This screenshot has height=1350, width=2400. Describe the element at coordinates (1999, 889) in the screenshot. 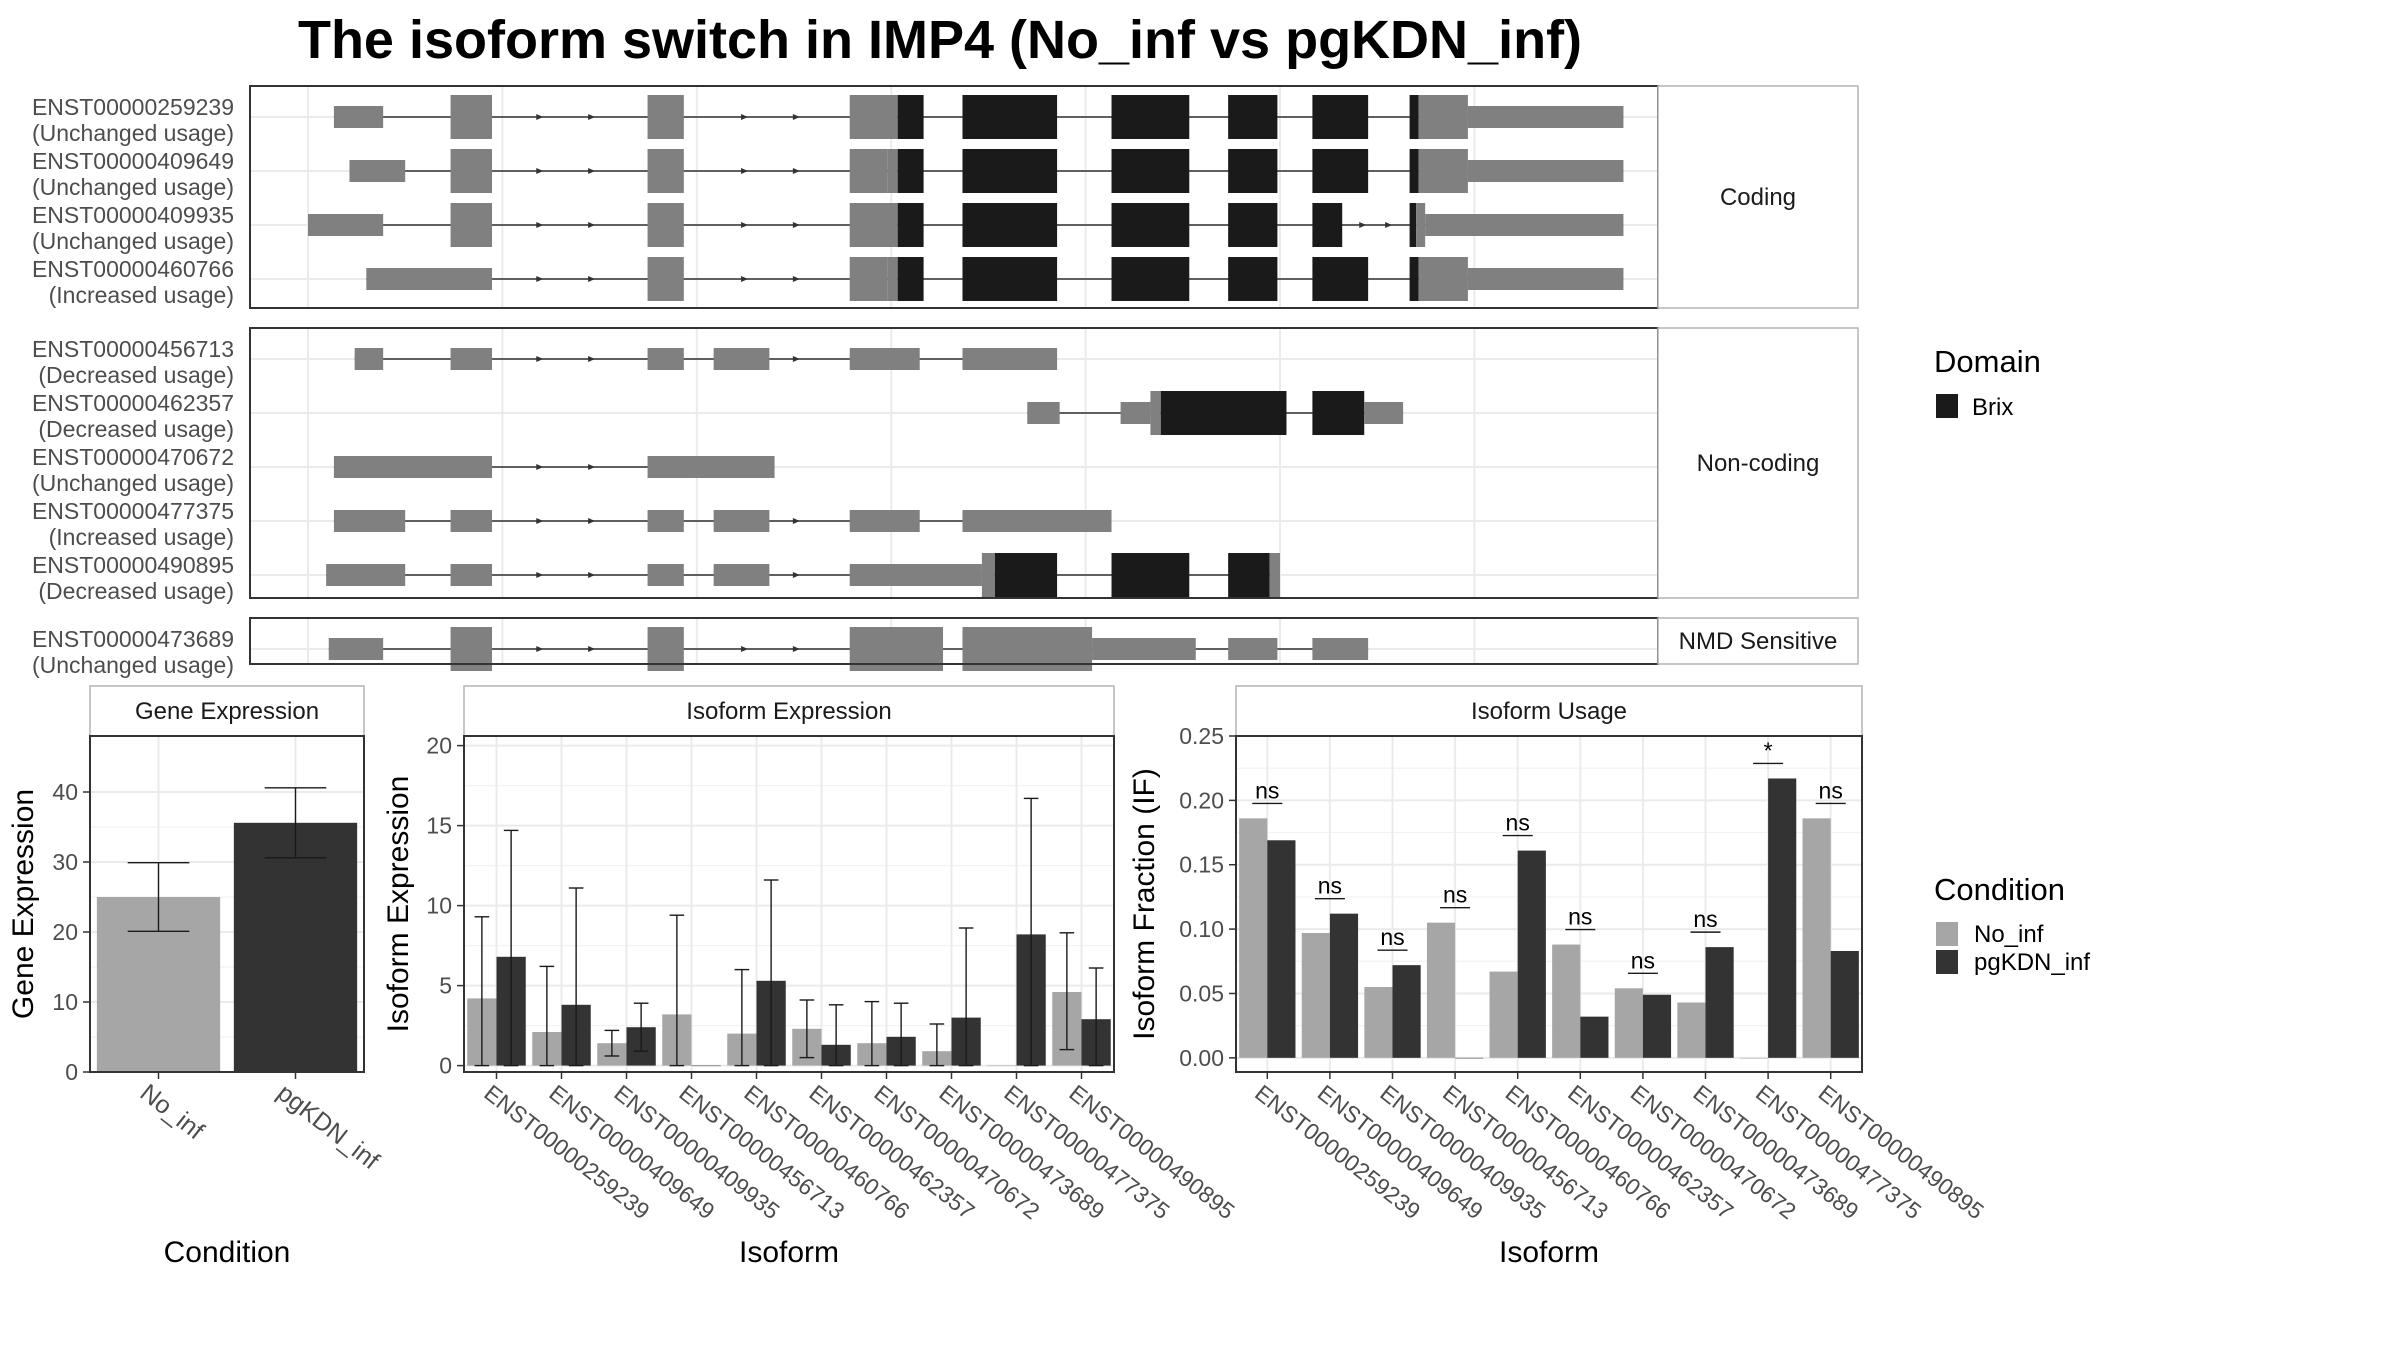

I see `condition-legend-title: Condition` at that location.